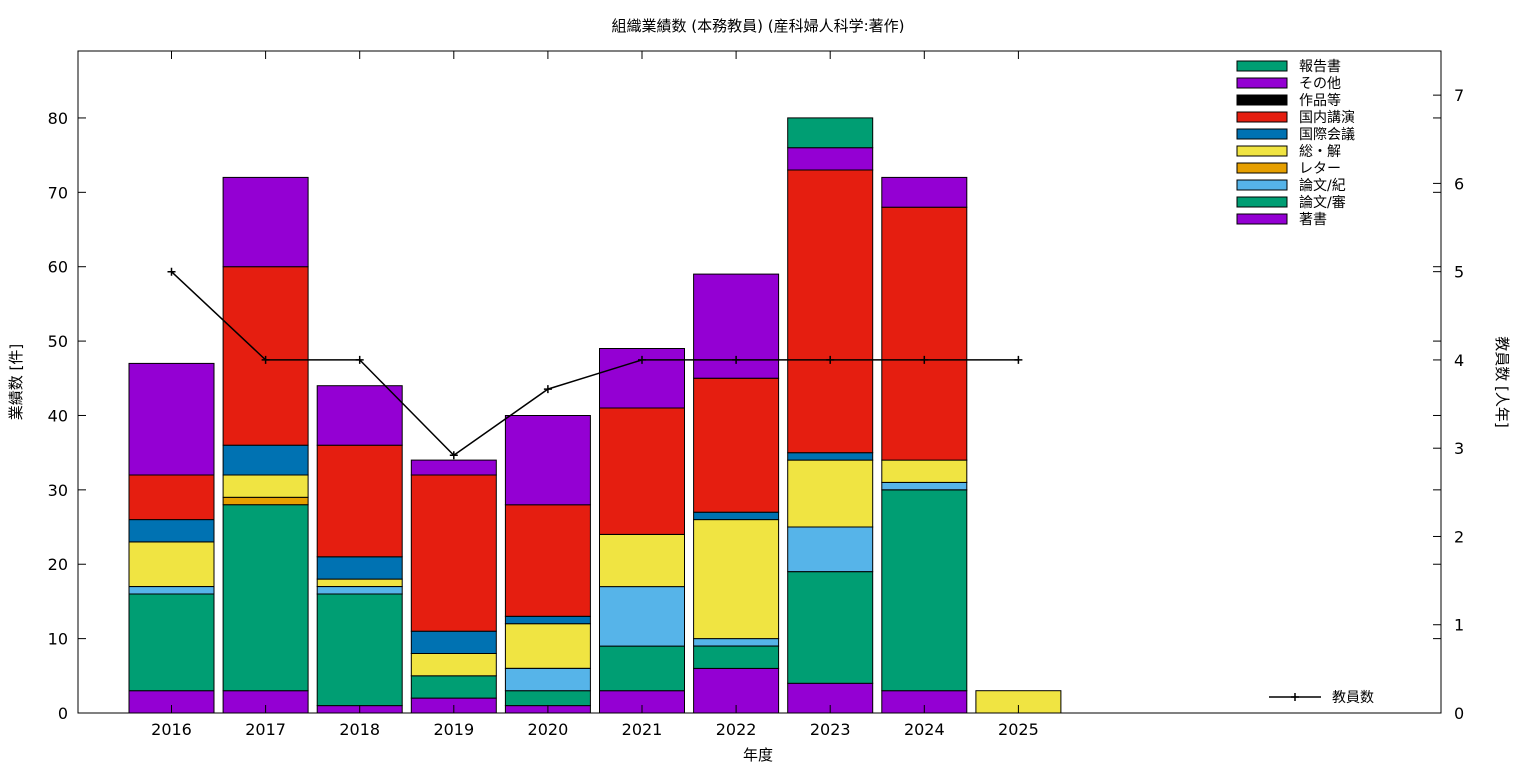 The width and height of the screenshot is (1536, 768). What do you see at coordinates (265, 356) in the screenshot?
I see `bar-segment-2017-s6` at bounding box center [265, 356].